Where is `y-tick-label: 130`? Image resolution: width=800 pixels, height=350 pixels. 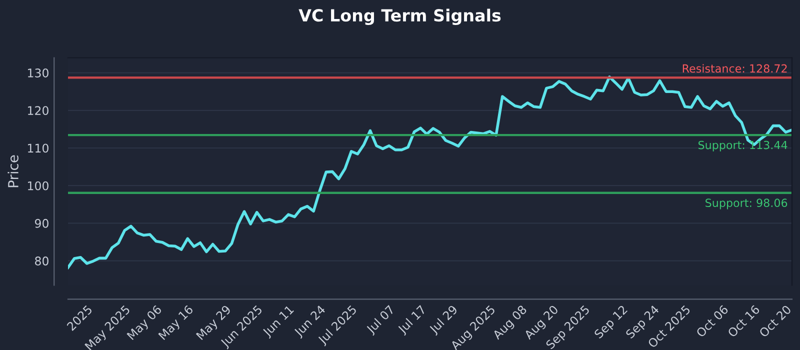 y-tick-label: 130 is located at coordinates (38, 73).